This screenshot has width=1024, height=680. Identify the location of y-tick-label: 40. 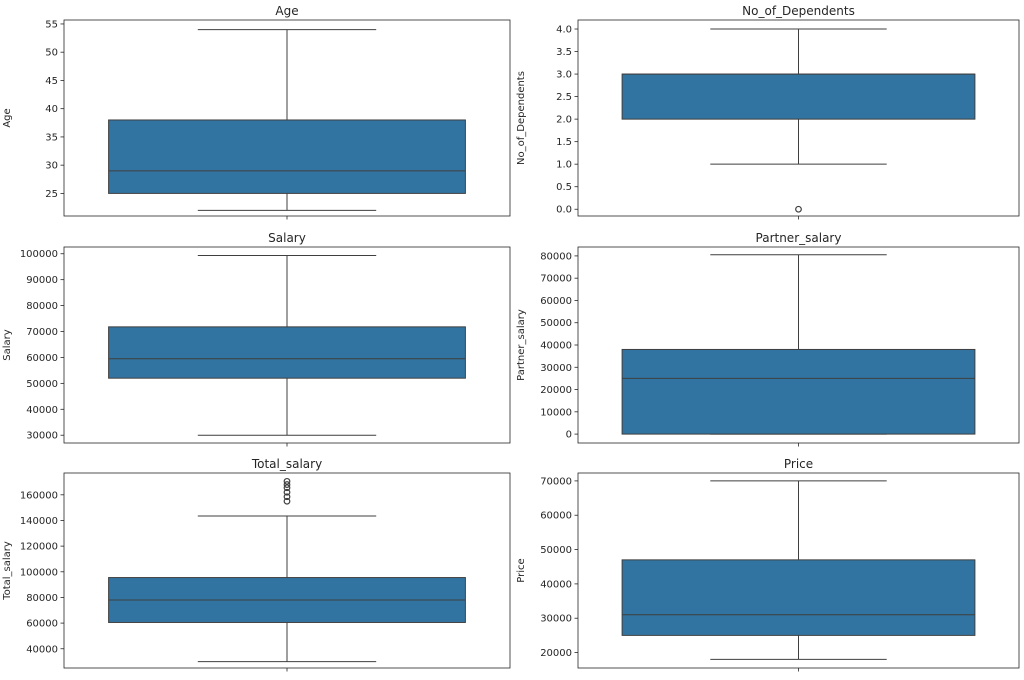
(51, 109).